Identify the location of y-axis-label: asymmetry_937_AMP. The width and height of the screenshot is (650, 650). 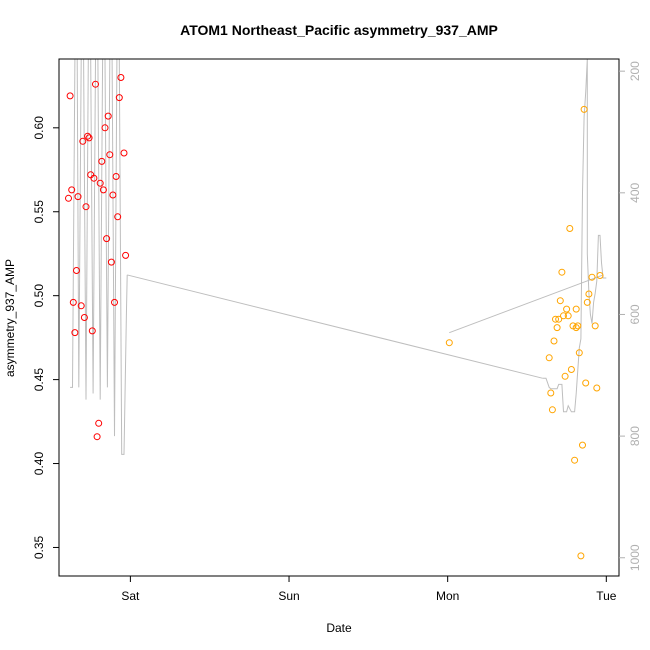
(10, 318).